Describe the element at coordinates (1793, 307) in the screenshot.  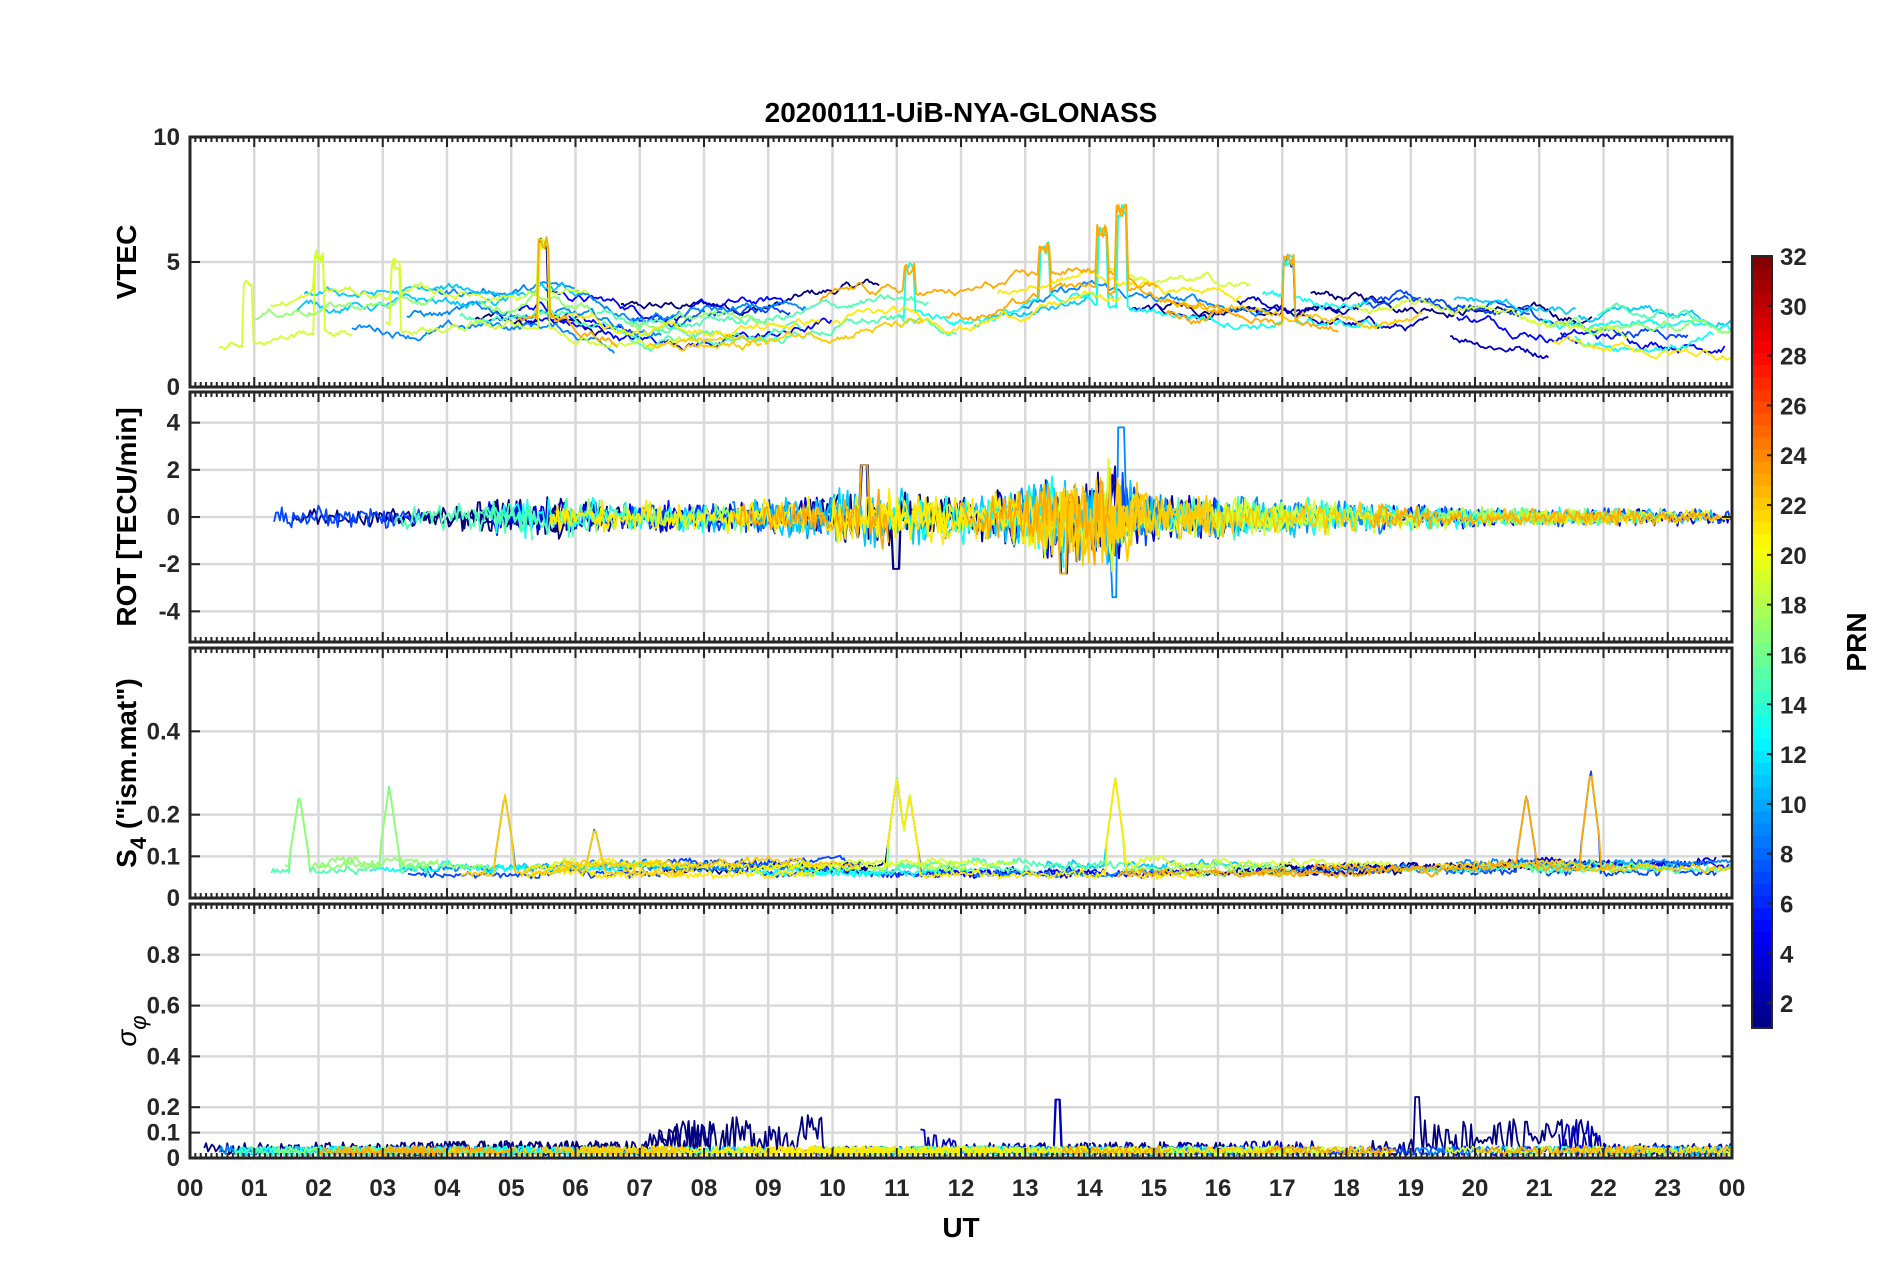
I see `colorbar-tick-label: 30` at that location.